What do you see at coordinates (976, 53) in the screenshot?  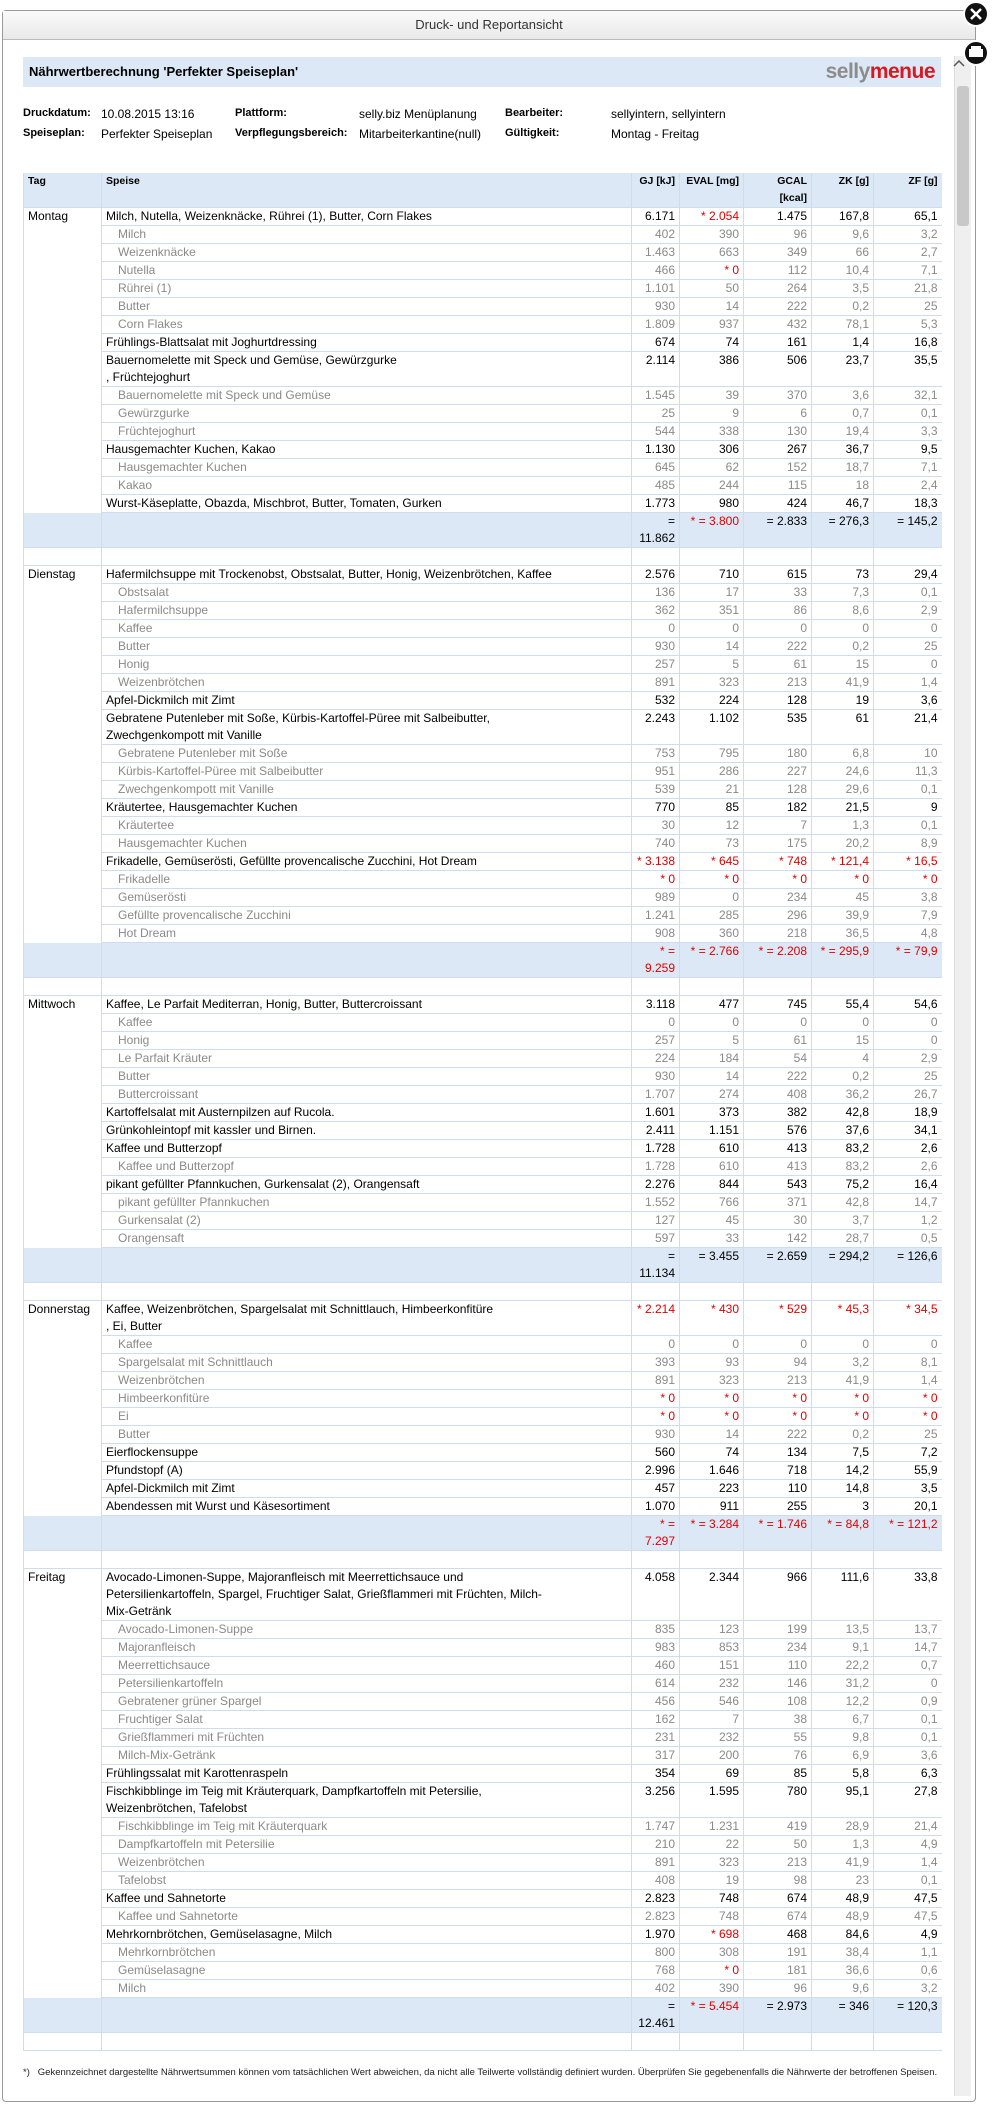 I see `print-button` at bounding box center [976, 53].